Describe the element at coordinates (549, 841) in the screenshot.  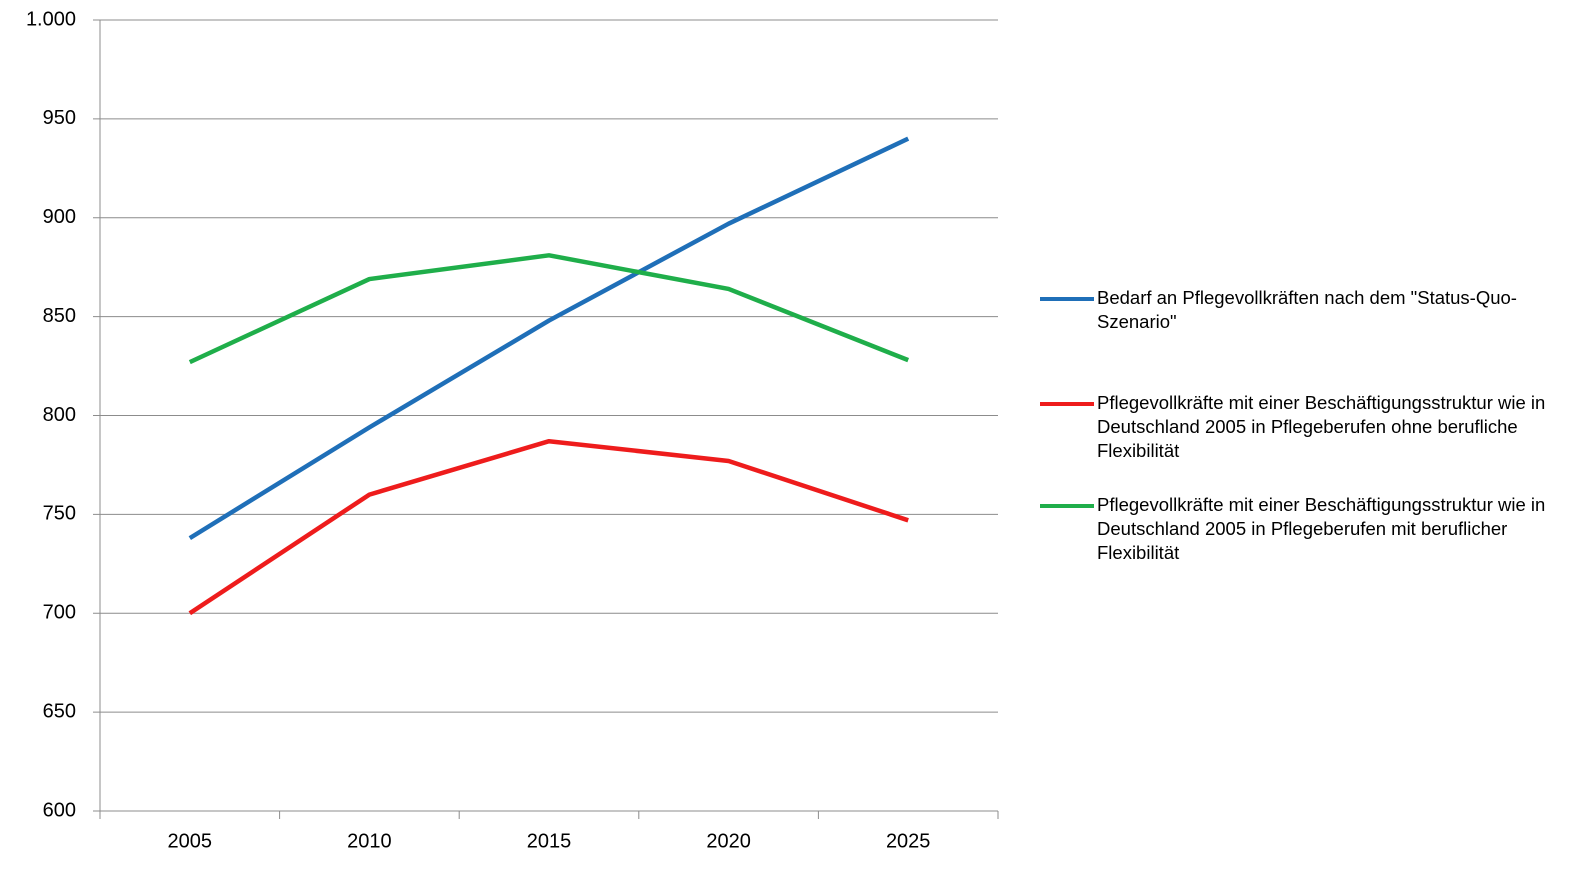
I see `x-tick-label: 2015` at that location.